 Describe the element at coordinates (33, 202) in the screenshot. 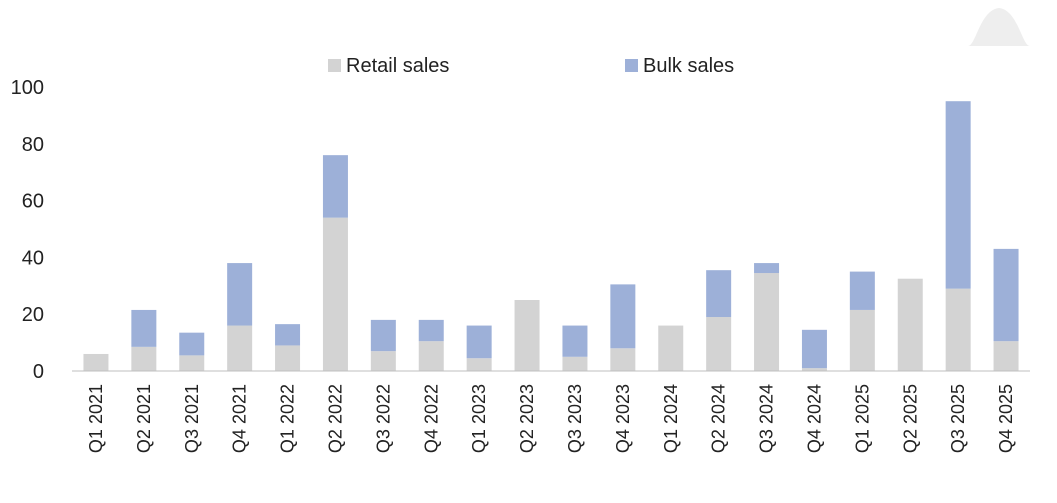

I see `y-tick-label: 60` at that location.